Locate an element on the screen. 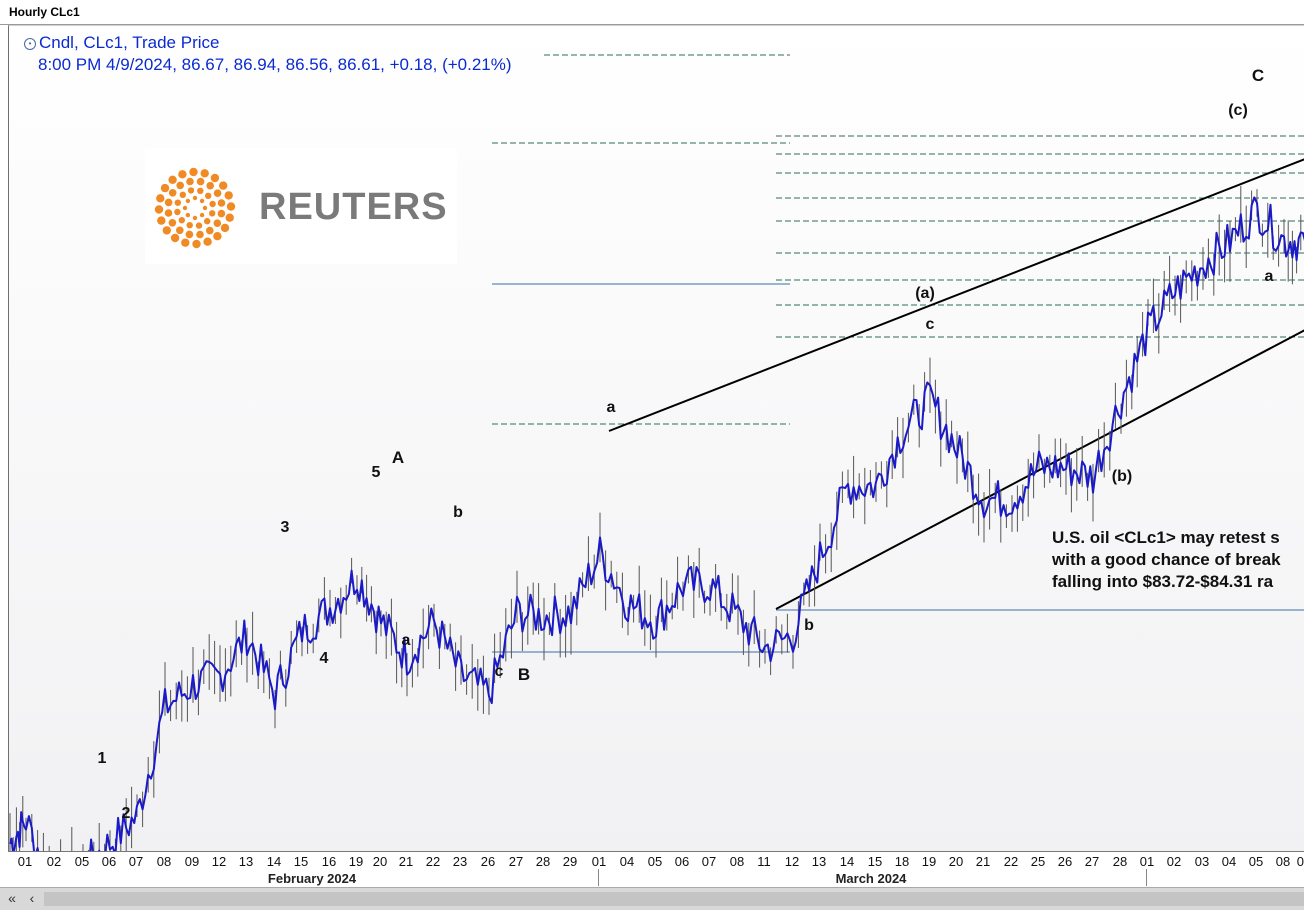 This screenshot has height=910, width=1304. axis-day-label: 25 is located at coordinates (1038, 861).